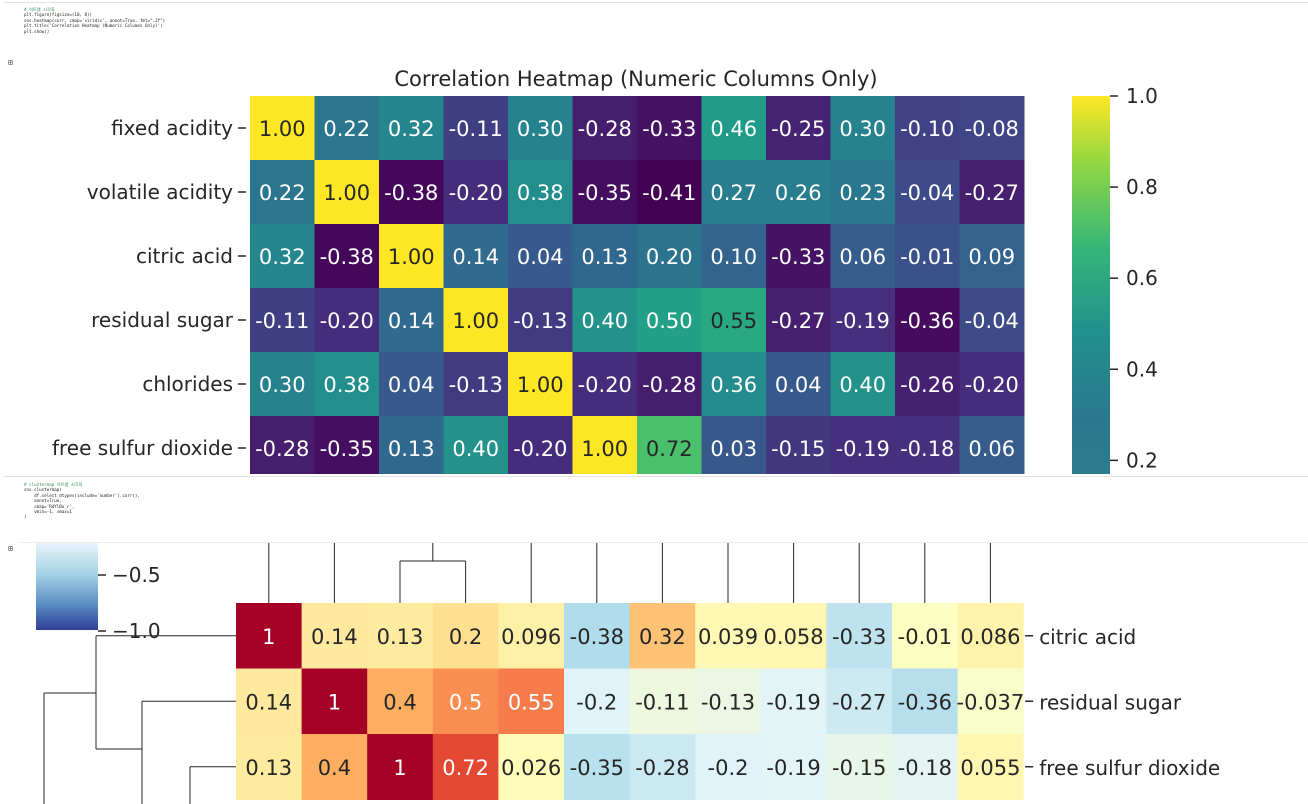 The image size is (1308, 804). I want to click on cell-annotation: 0.10, so click(733, 257).